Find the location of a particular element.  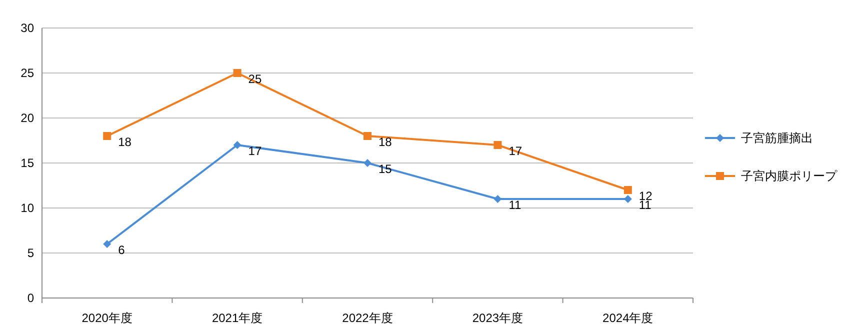

y-tick-label: 20 is located at coordinates (27, 118).